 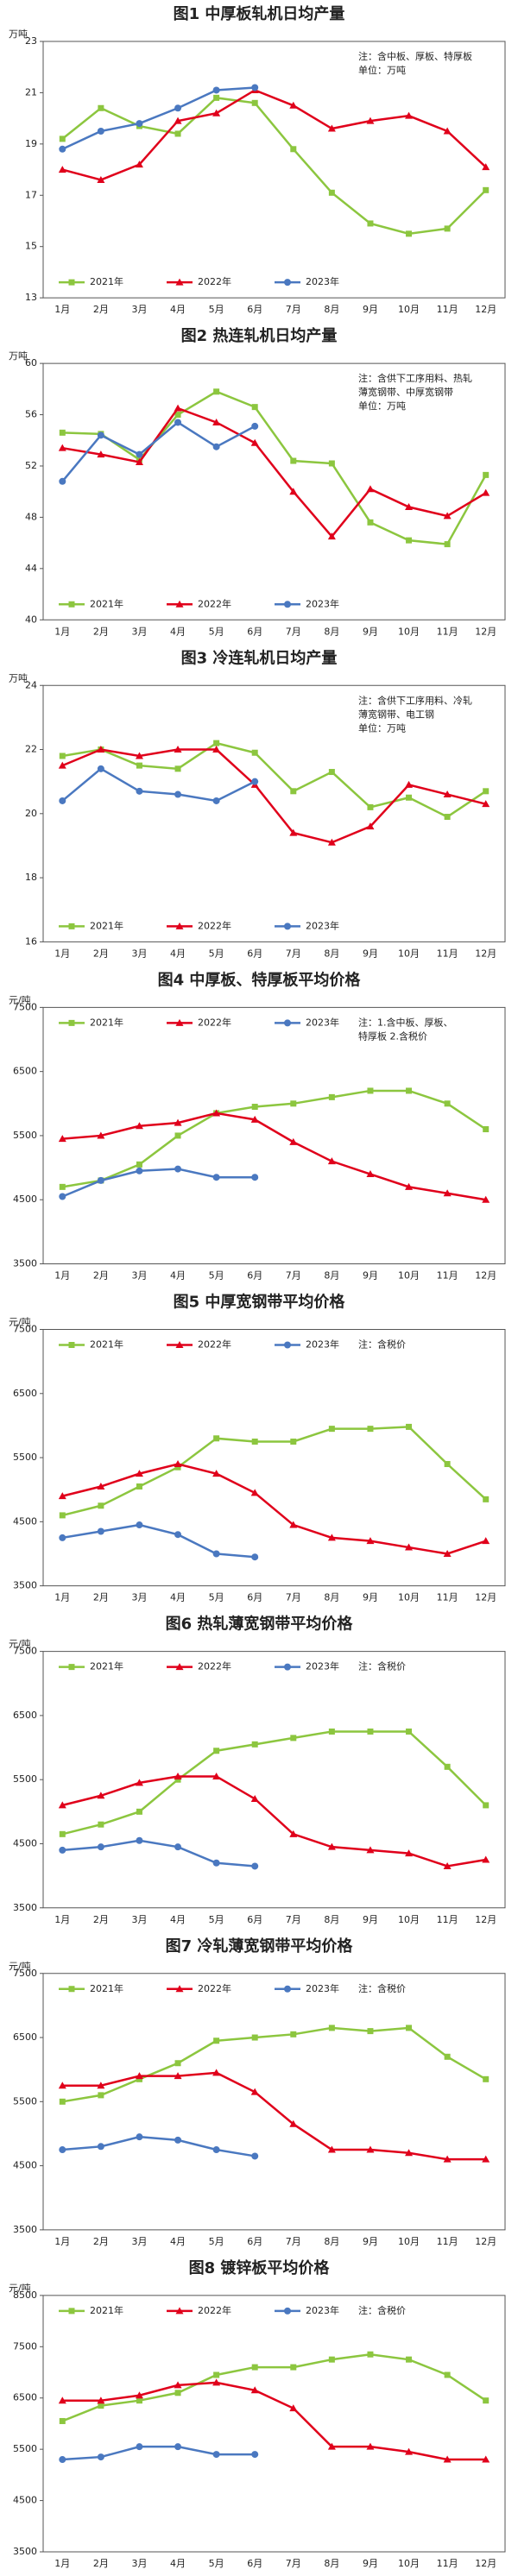 What do you see at coordinates (101, 2241) in the screenshot?
I see `x-tick-label: 2月` at bounding box center [101, 2241].